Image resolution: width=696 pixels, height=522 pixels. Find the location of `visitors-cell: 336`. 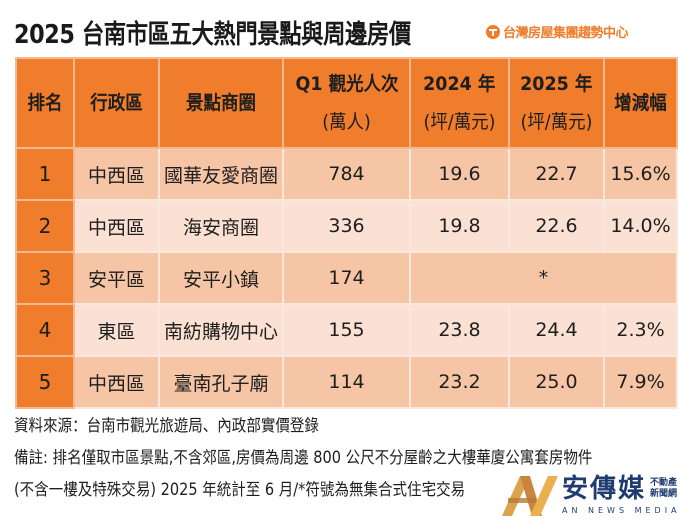

visitors-cell: 336 is located at coordinates (346, 226).